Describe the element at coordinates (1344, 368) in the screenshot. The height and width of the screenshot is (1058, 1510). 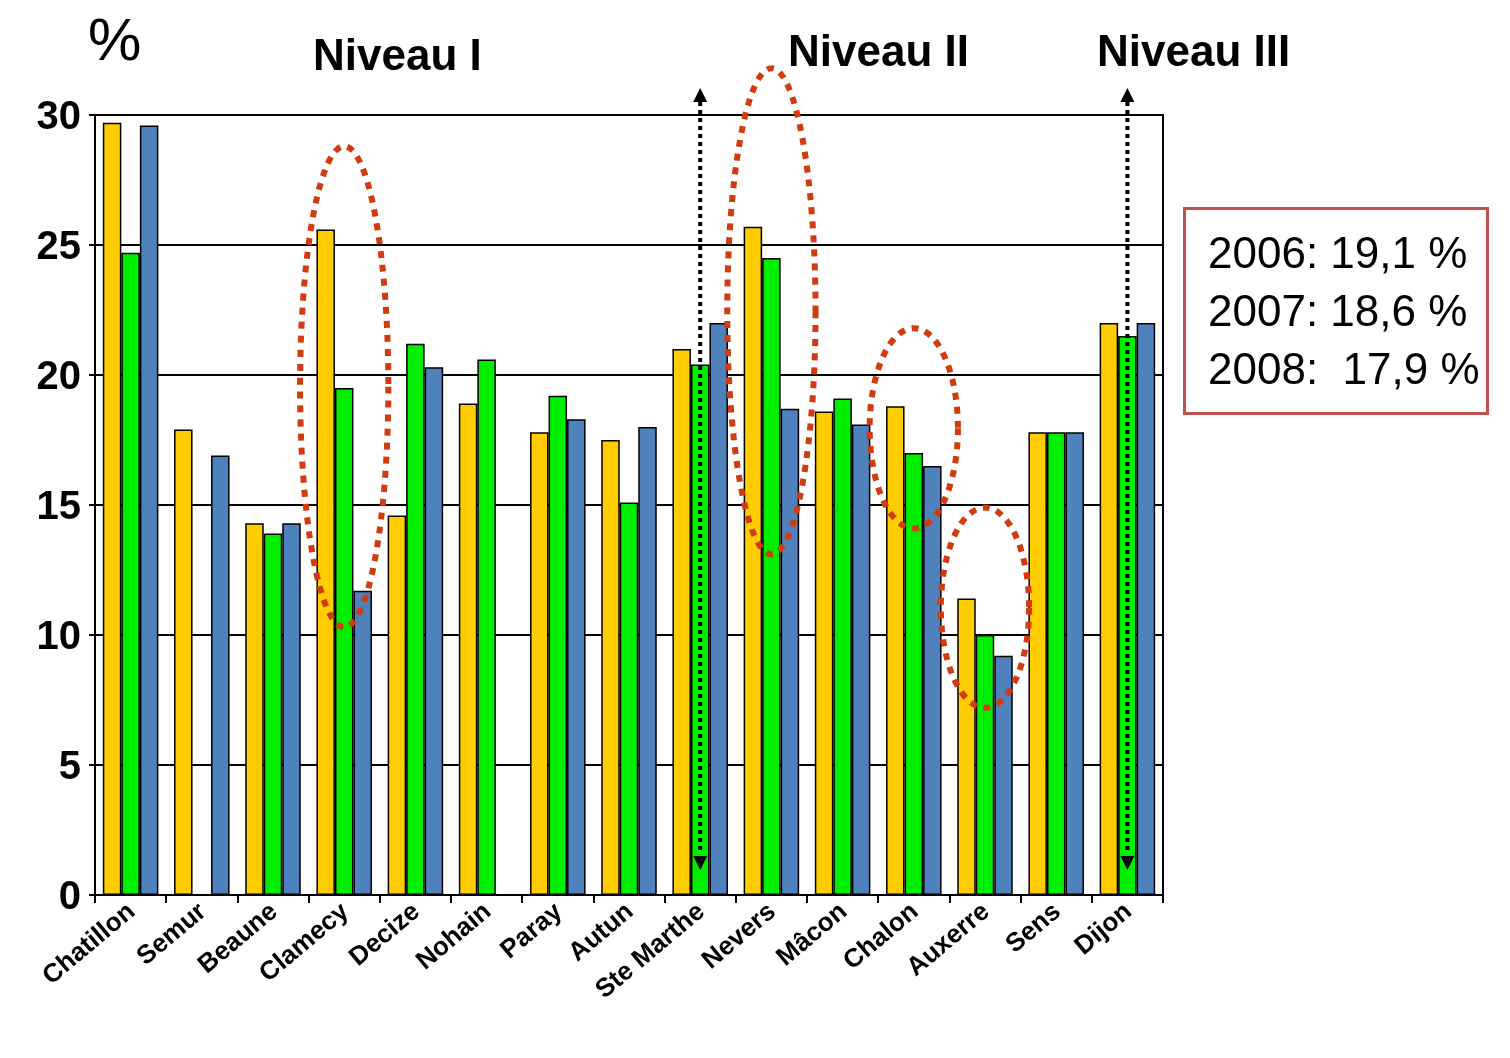
I see `text: 2008: 17,9 %` at that location.